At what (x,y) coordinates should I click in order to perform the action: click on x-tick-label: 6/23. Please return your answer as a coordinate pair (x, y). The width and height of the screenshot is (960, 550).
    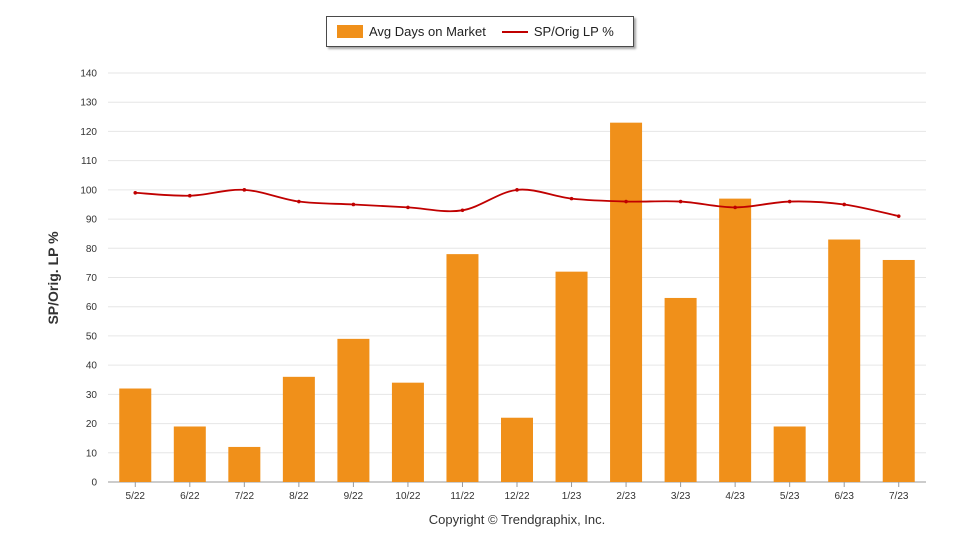
    Looking at the image, I should click on (844, 496).